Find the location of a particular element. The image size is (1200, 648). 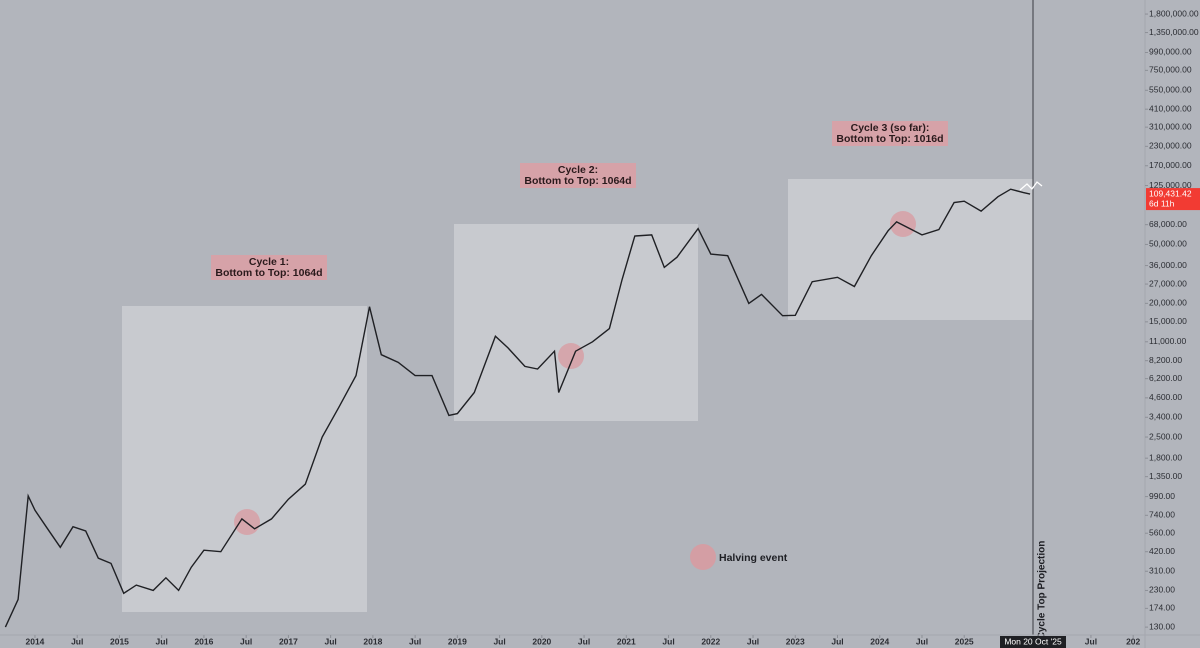

x-tick-label: 2019 is located at coordinates (457, 641).